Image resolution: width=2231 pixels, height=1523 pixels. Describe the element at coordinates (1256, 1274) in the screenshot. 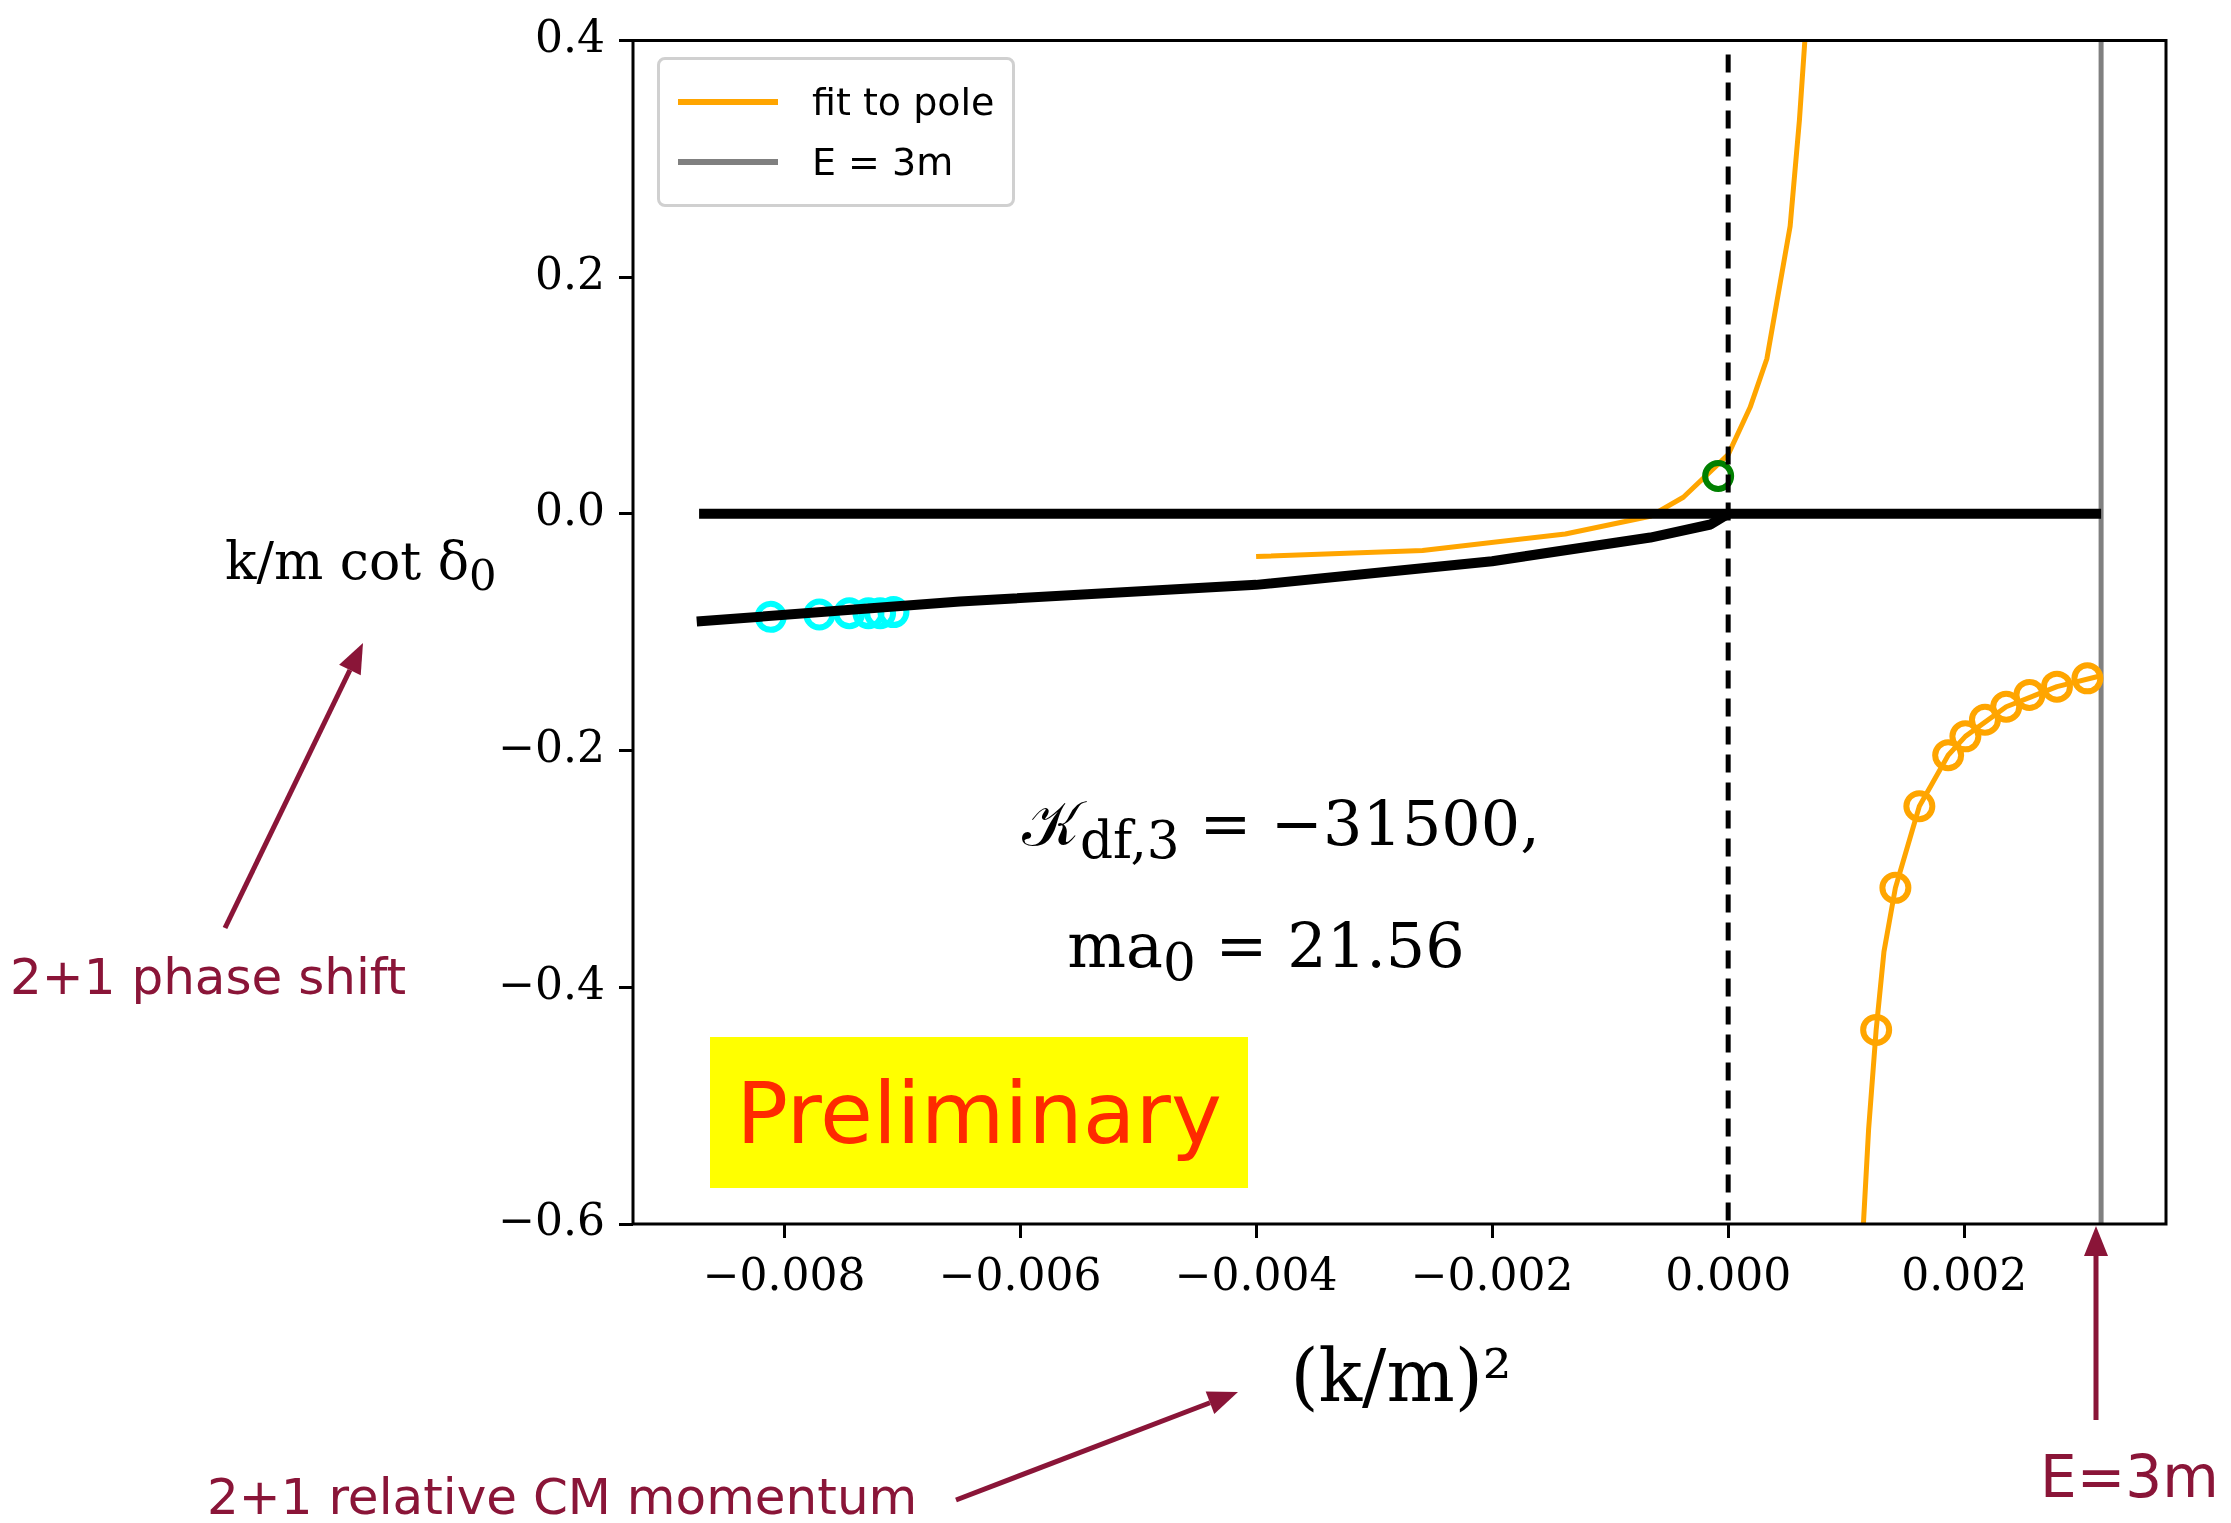

I see `x-tick-label: −0.004` at that location.